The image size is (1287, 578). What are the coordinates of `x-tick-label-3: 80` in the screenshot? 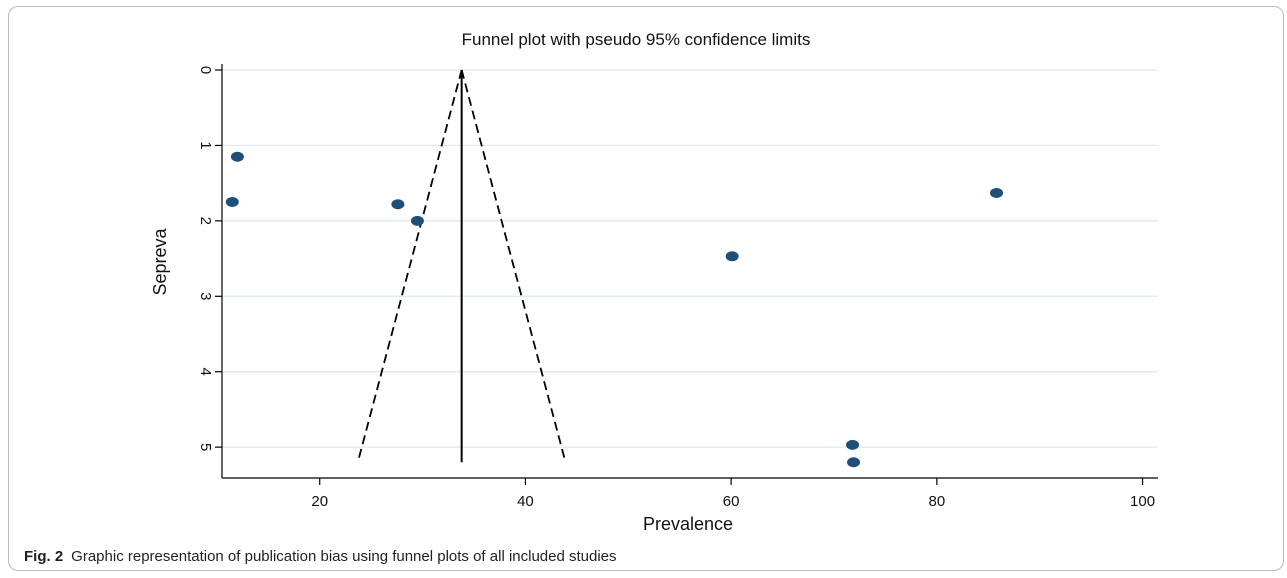 It's located at (937, 501).